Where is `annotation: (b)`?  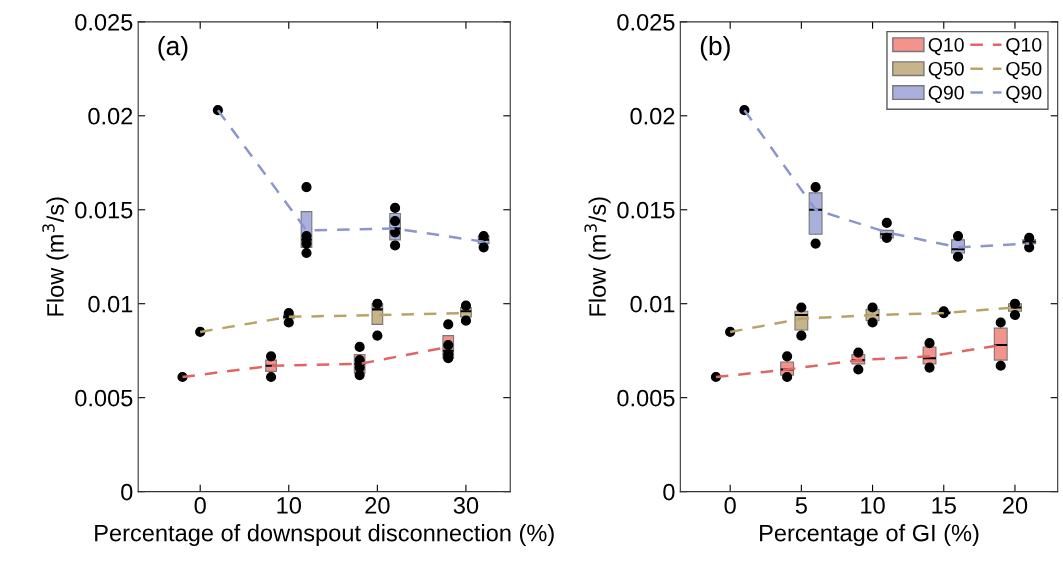
annotation: (b) is located at coordinates (715, 48).